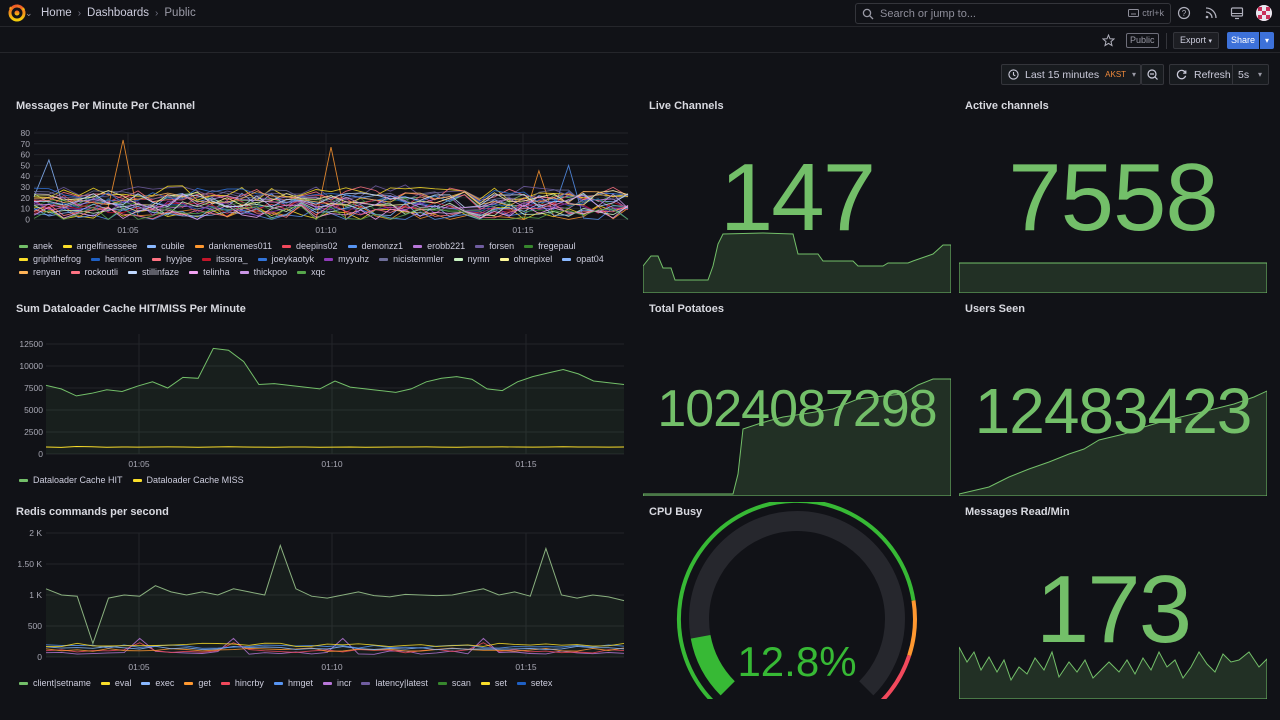 The image size is (1280, 720). What do you see at coordinates (1243, 40) in the screenshot?
I see `share-button: Share` at bounding box center [1243, 40].